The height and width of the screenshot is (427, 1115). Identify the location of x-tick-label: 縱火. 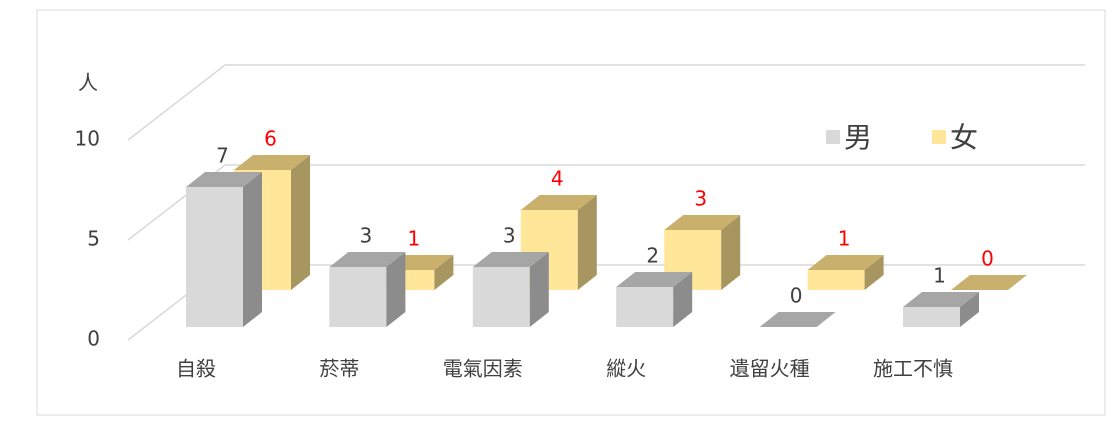
(626, 369).